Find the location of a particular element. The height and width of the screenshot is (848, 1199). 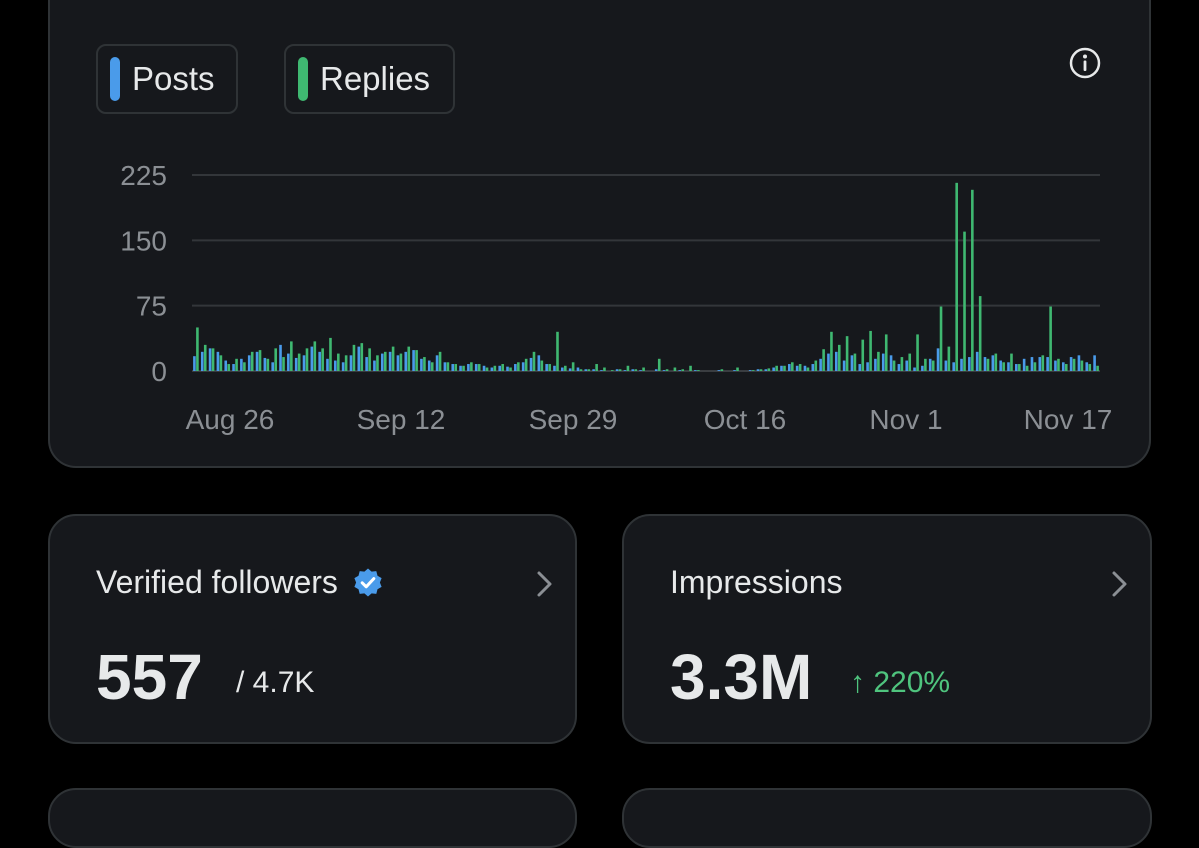

info-icon is located at coordinates (1085, 63).